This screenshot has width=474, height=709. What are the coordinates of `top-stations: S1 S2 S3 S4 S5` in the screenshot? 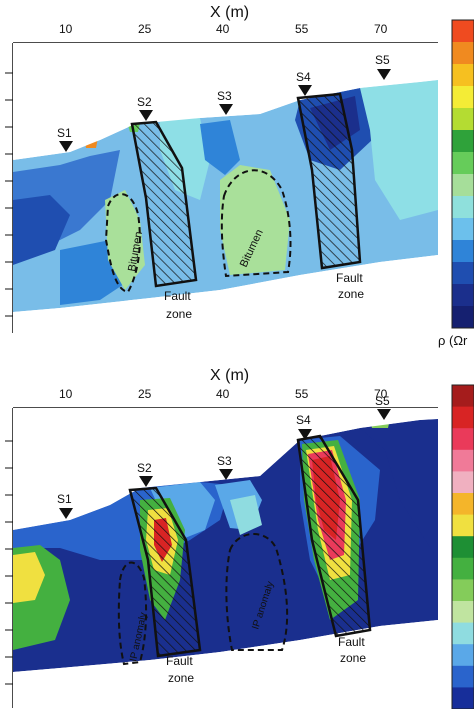 It's located at (224, 102).